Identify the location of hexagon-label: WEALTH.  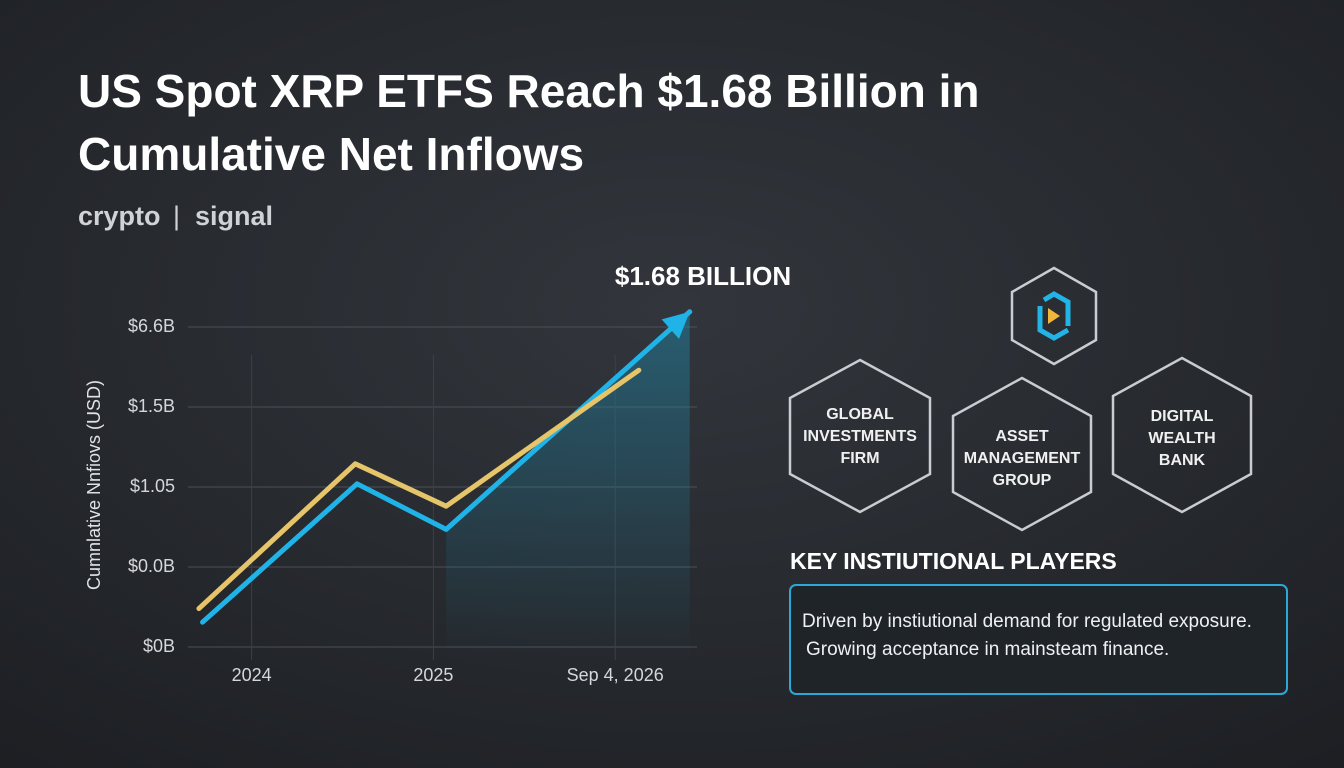
(1181, 438).